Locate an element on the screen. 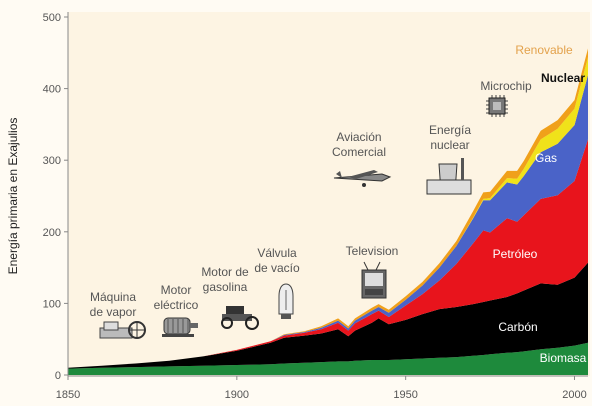  y-tick-label: 100 is located at coordinates (52, 304).